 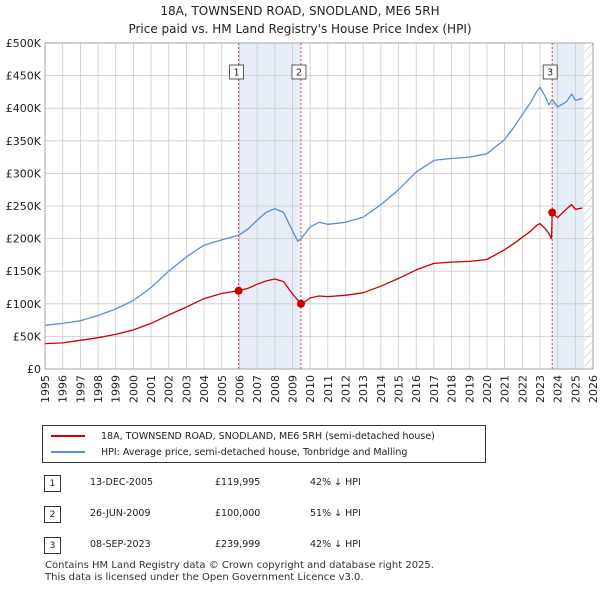 I want to click on transaction-badge: 1, so click(x=52, y=483).